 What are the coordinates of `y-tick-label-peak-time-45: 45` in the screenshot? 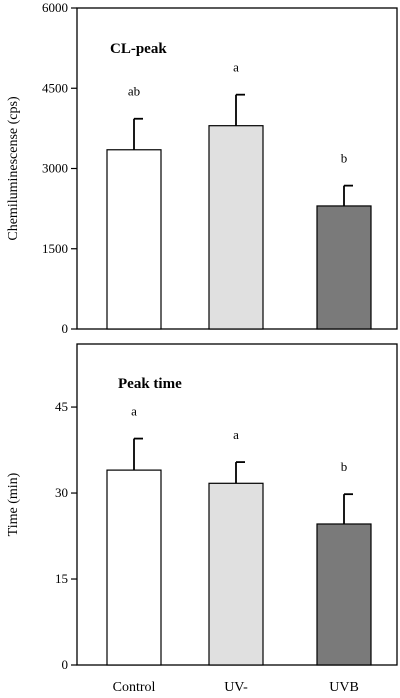 It's located at (61, 406).